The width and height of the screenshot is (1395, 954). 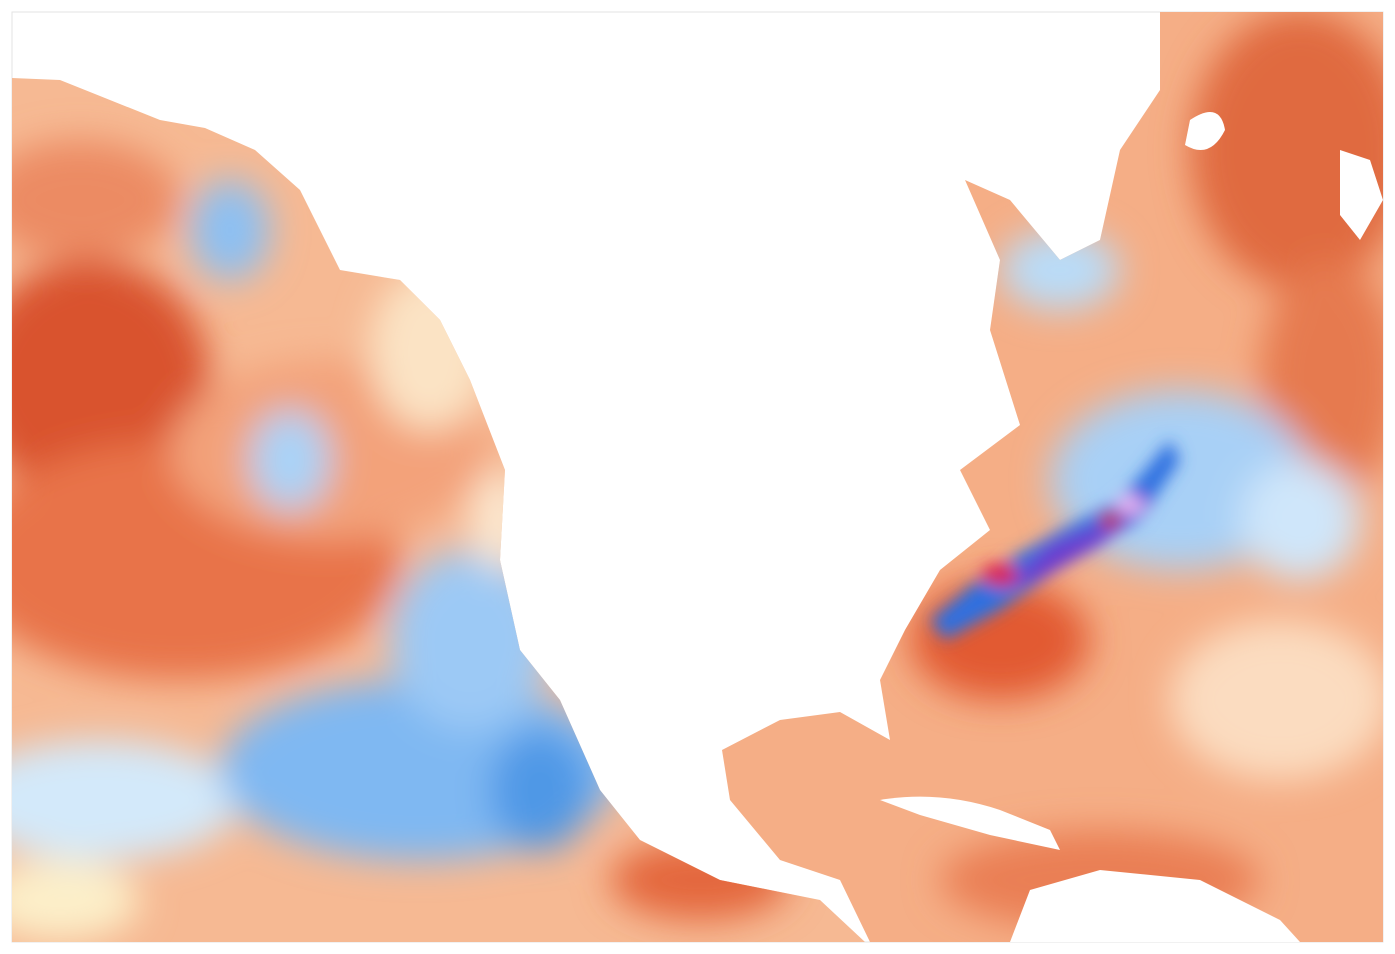 What do you see at coordinates (1155, 906) in the screenshot?
I see `south-america-coast` at bounding box center [1155, 906].